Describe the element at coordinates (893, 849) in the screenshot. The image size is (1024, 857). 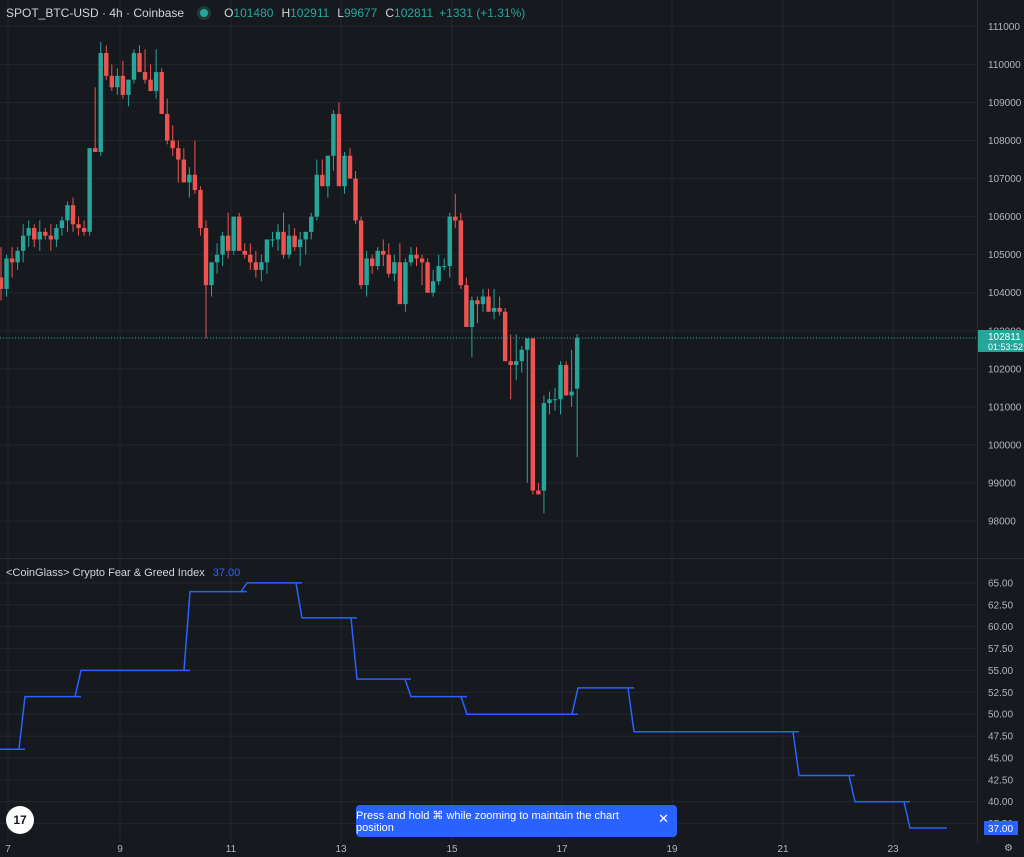
I see `time-tick-label: 23` at that location.